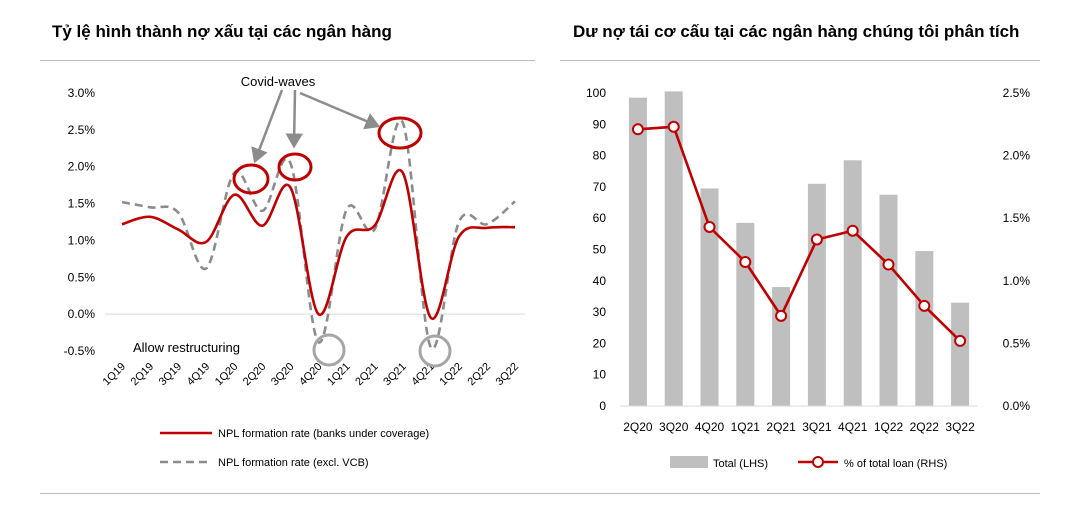  I want to click on legend-swatch-total, so click(689, 462).